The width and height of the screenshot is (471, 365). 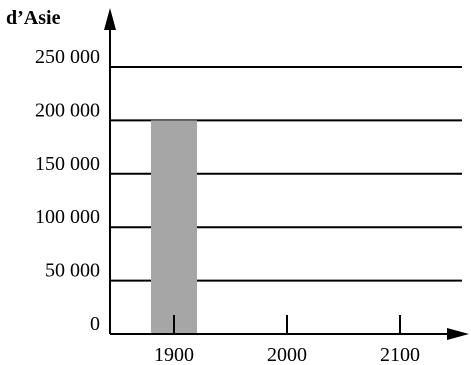 What do you see at coordinates (67, 190) in the screenshot?
I see `y-tick-labels: 0 50 000 100 000 150 000 200 000 250 000` at bounding box center [67, 190].